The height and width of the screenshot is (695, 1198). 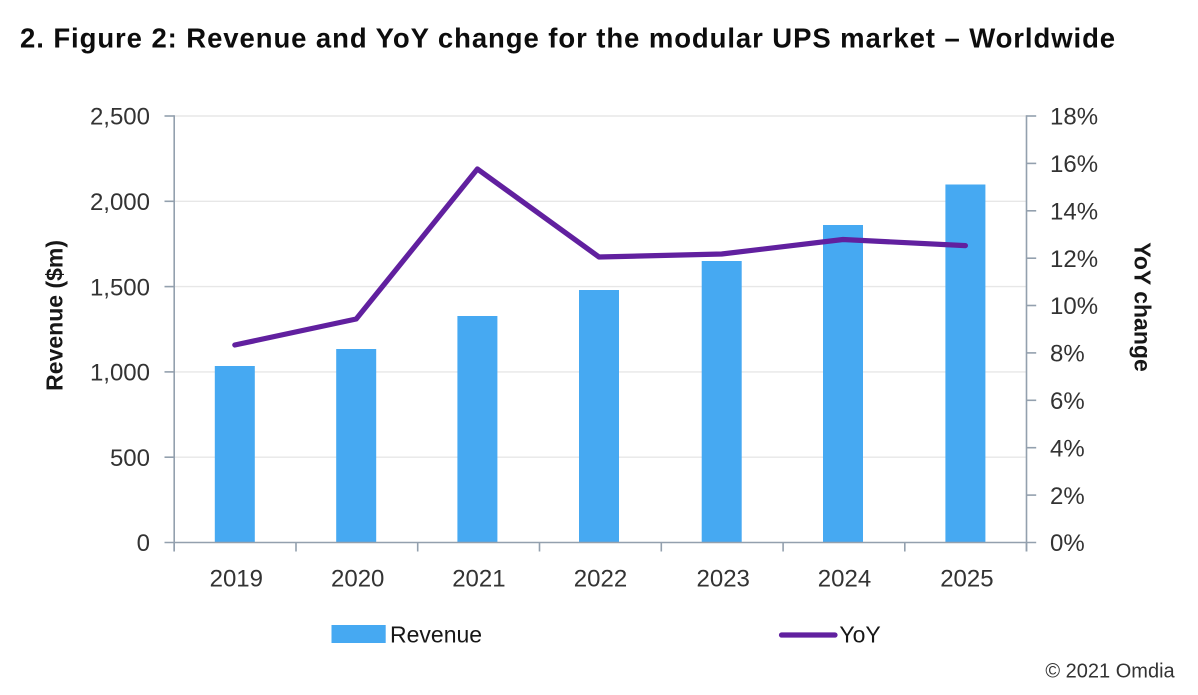 I want to click on svg-text: 2025, so click(x=966, y=578).